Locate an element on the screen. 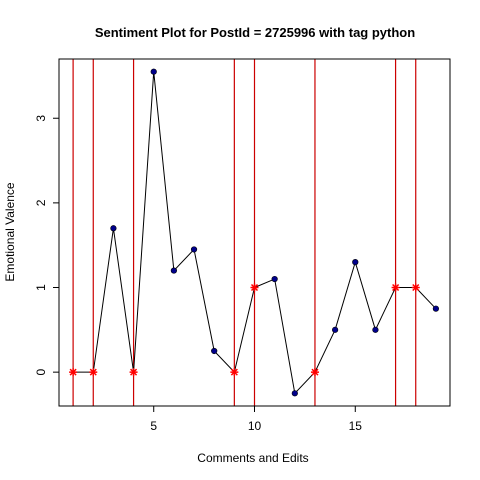 This screenshot has height=480, width=480. x-tick-label-1: 10 is located at coordinates (255, 426).